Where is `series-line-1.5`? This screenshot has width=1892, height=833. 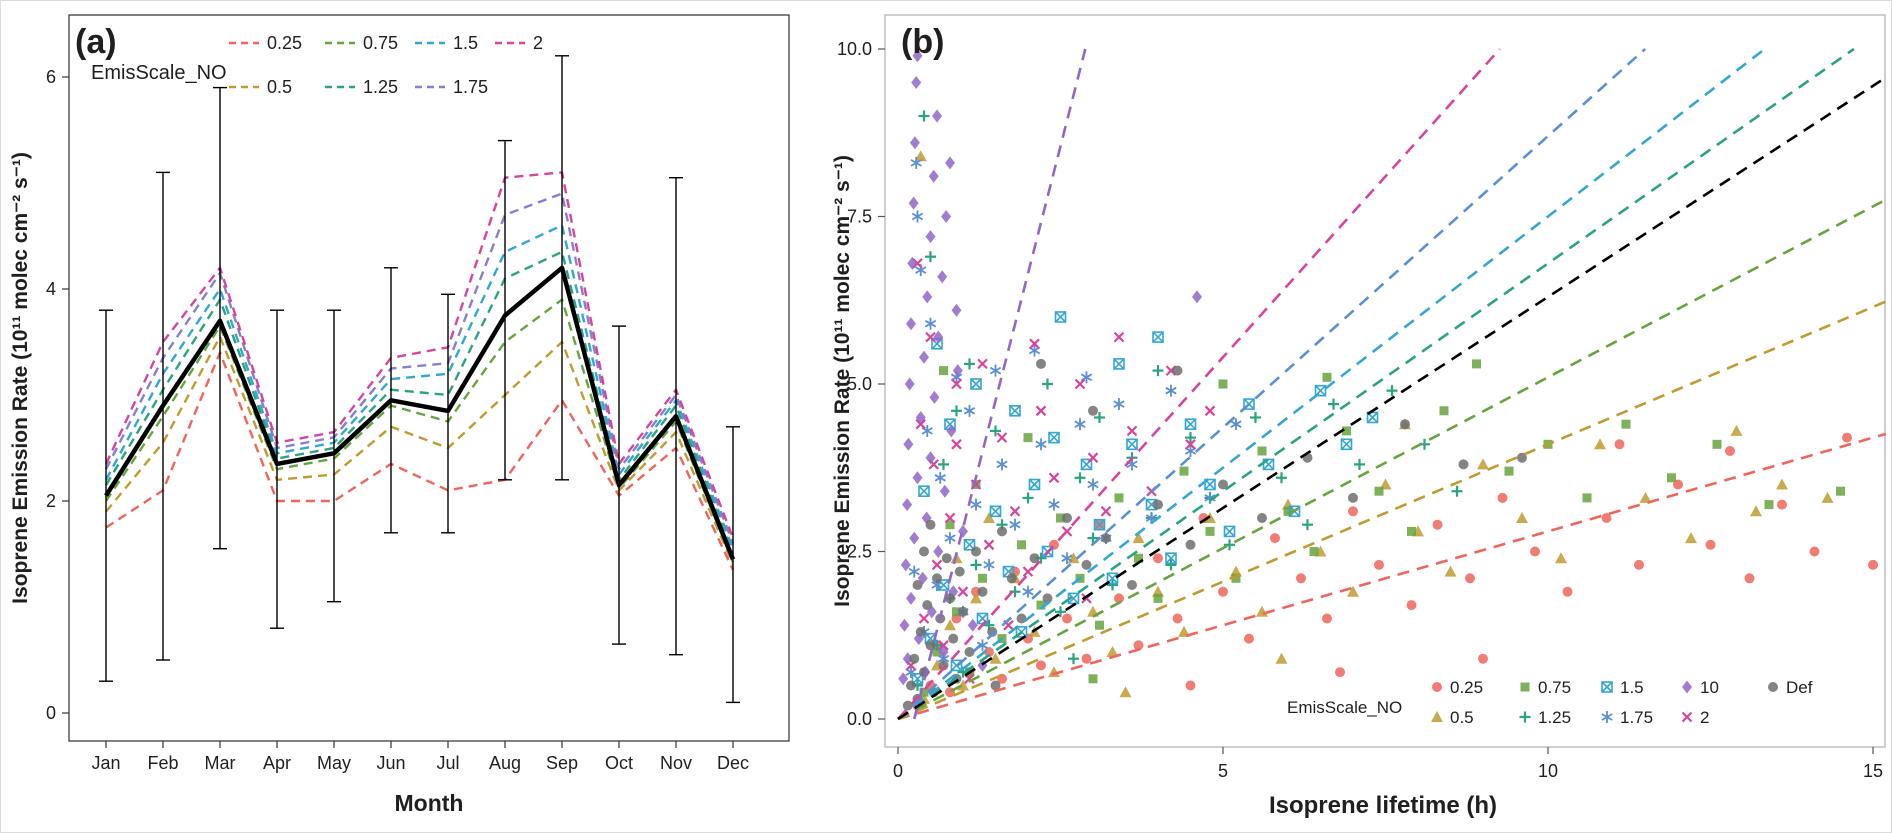
series-line-1.5 is located at coordinates (419, 387).